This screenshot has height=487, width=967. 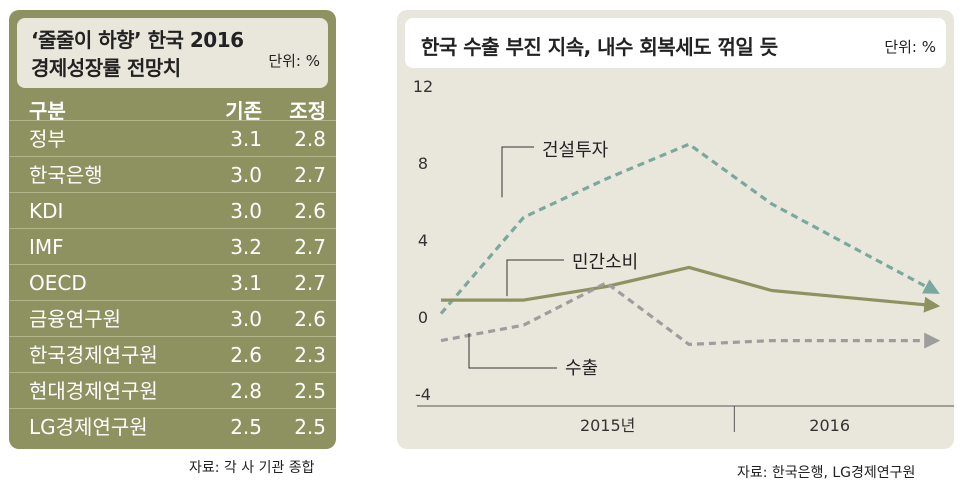 I want to click on table-row: 현대경제연구원 2.8 2.5, so click(x=172, y=390).